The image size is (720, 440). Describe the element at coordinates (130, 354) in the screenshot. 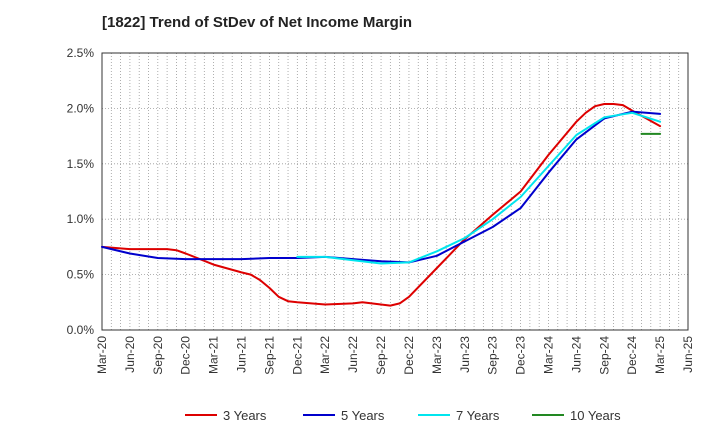

I see `x-tick-label: Jun-20` at that location.